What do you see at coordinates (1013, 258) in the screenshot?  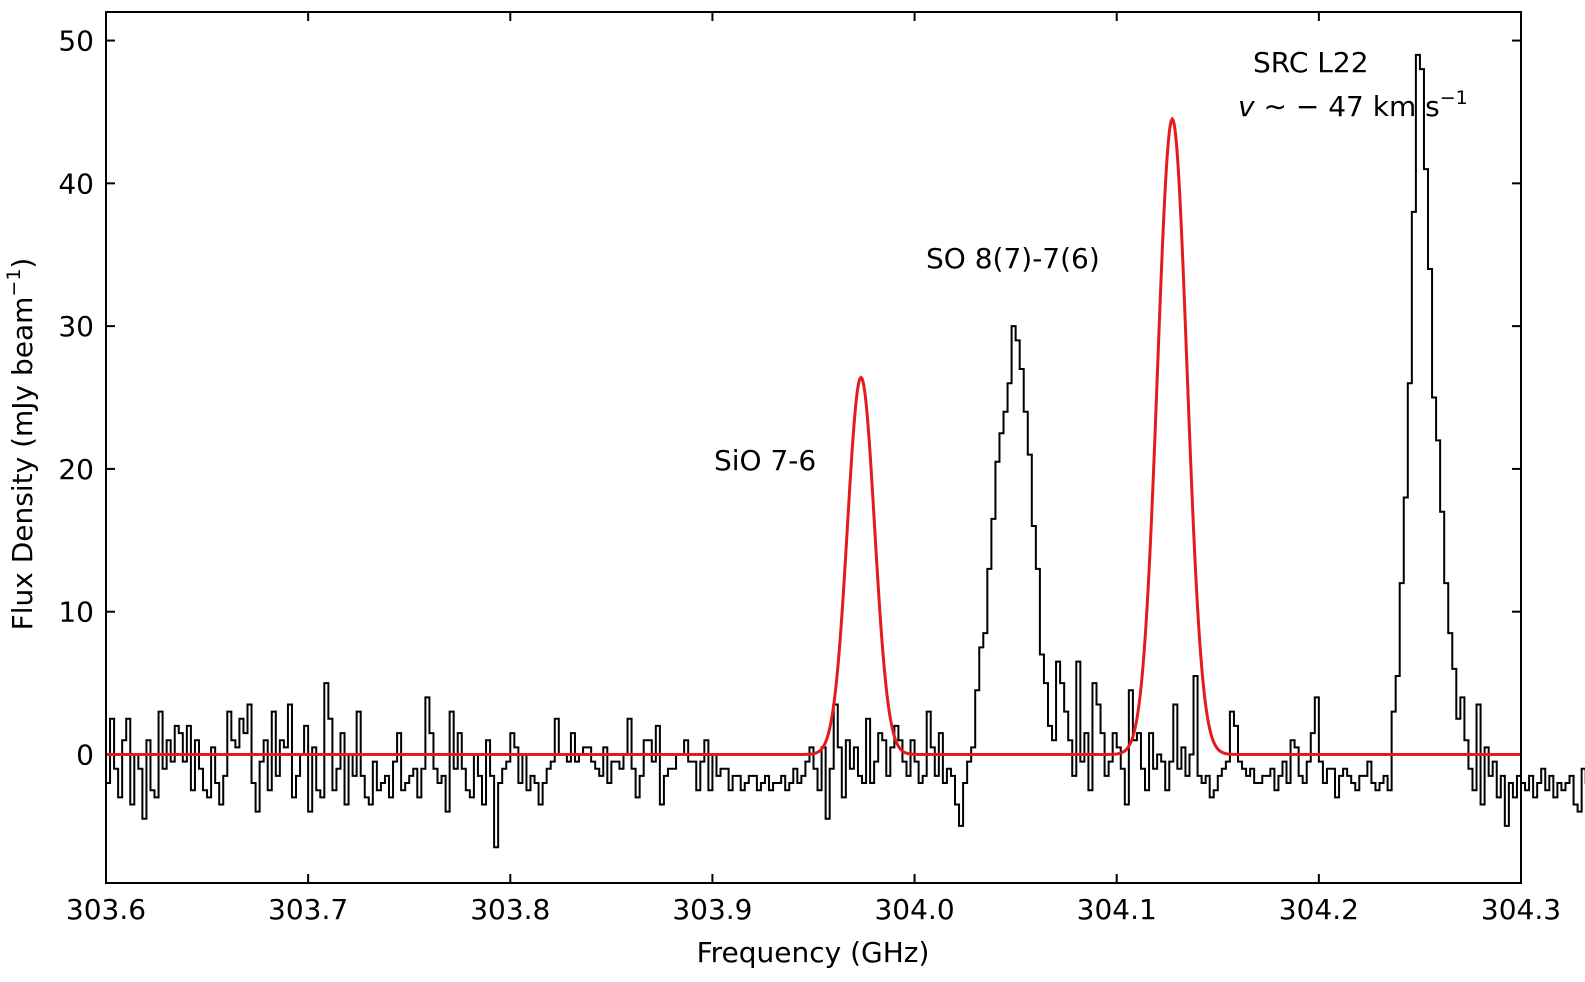 I see `annotation-so-line: SO 8(7)-7(6)` at bounding box center [1013, 258].